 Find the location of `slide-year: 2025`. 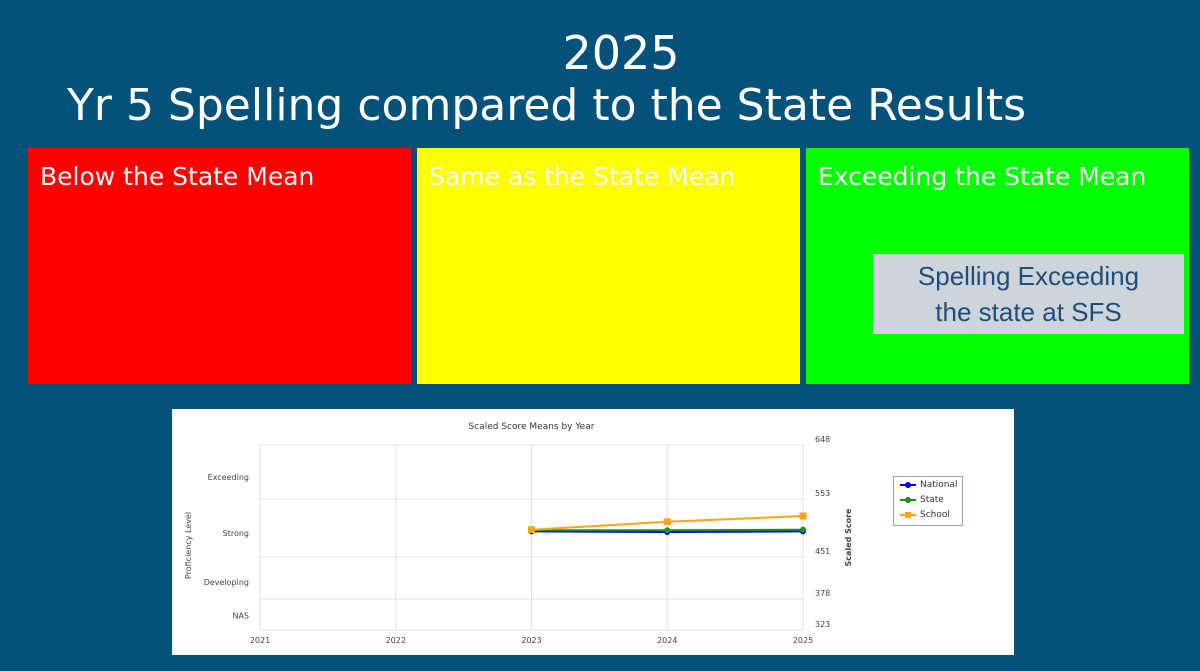

slide-year: 2025 is located at coordinates (621, 53).